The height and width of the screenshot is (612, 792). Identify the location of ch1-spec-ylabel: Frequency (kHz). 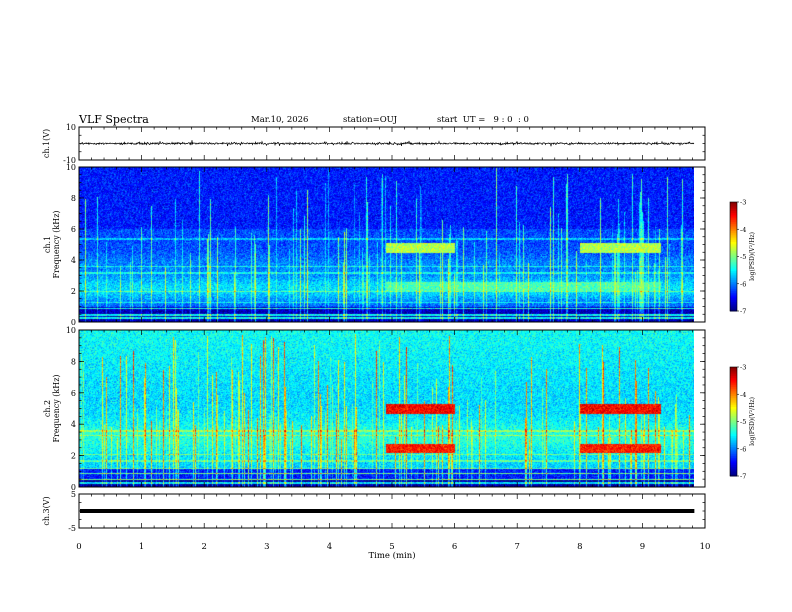
(56, 244).